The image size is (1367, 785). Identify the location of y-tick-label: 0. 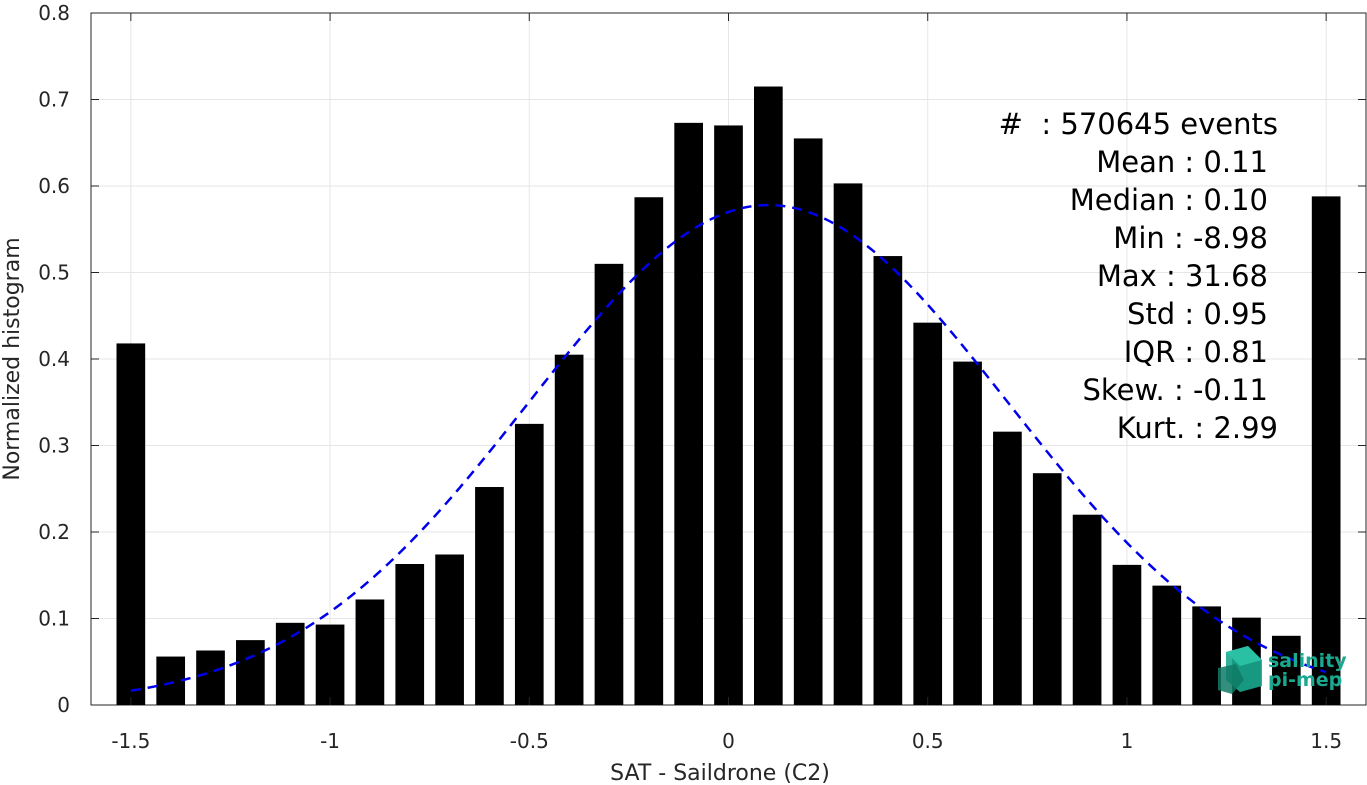
(63, 705).